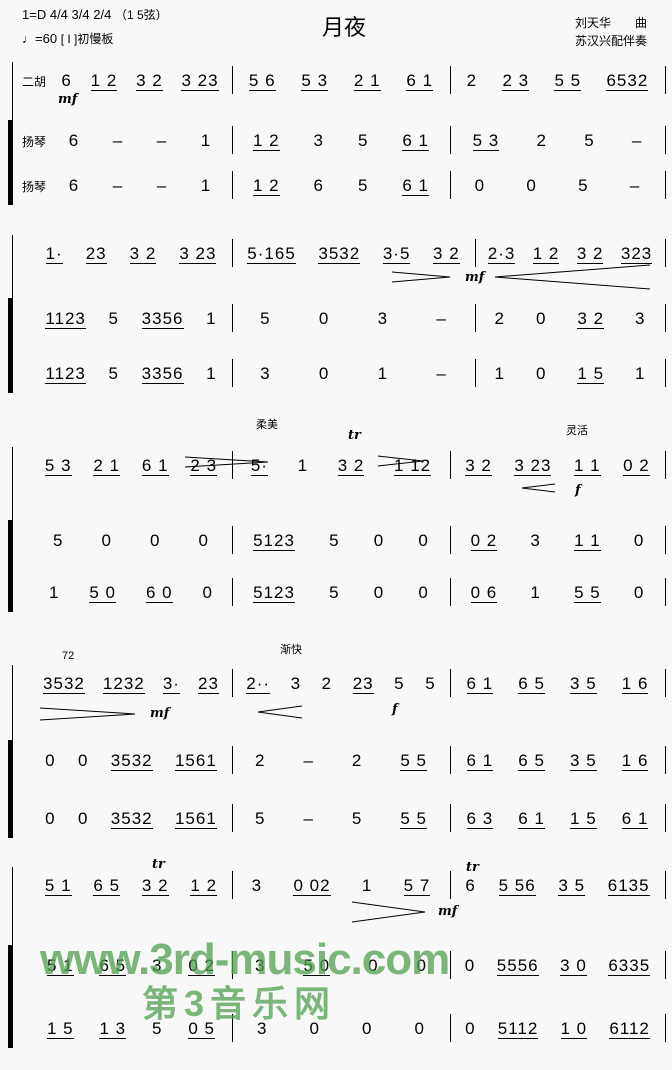 Image resolution: width=672 pixels, height=1070 pixels. Describe the element at coordinates (583, 683) in the screenshot. I see `note-group: 3 5` at that location.